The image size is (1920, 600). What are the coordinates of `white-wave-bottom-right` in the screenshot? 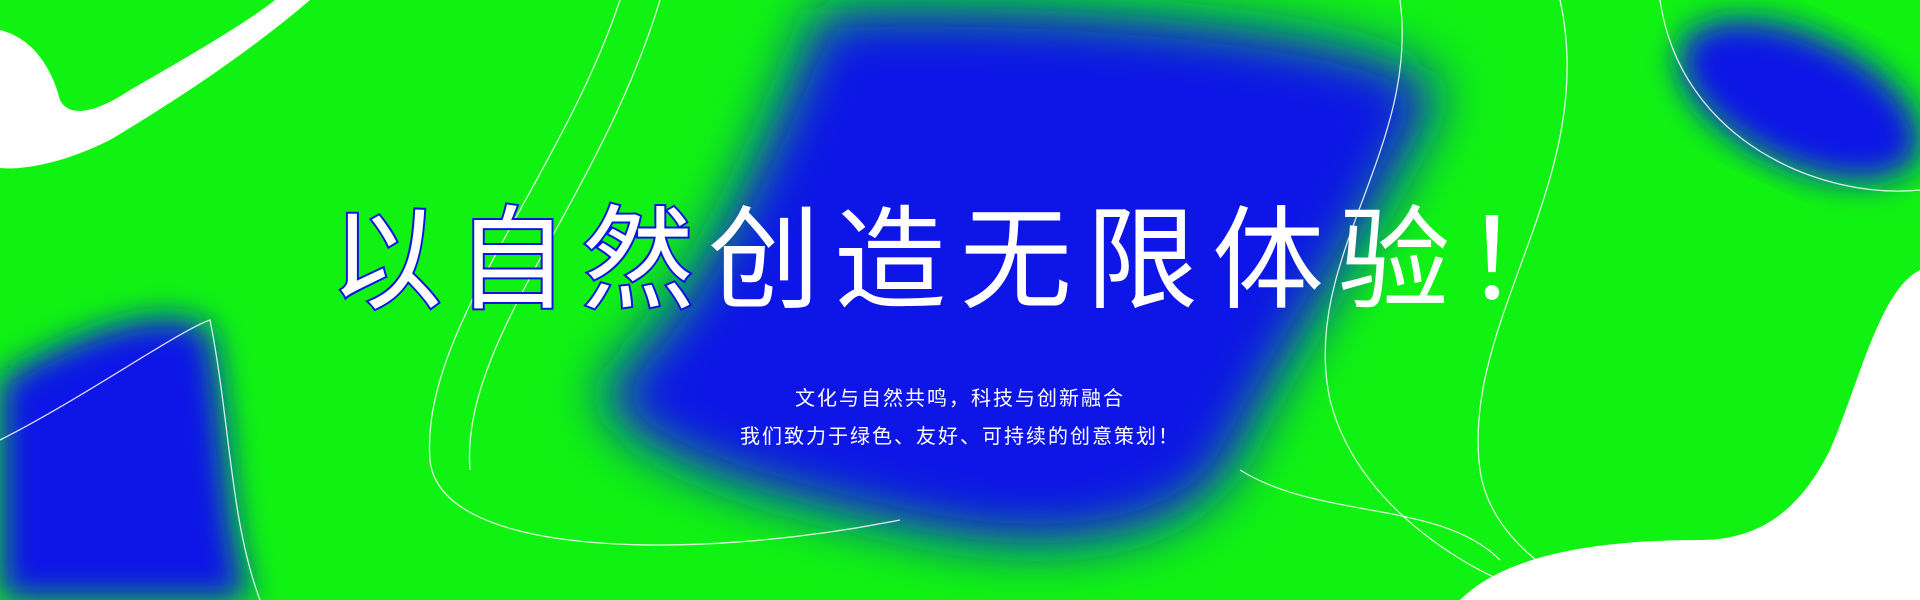 It's located at (1690, 435).